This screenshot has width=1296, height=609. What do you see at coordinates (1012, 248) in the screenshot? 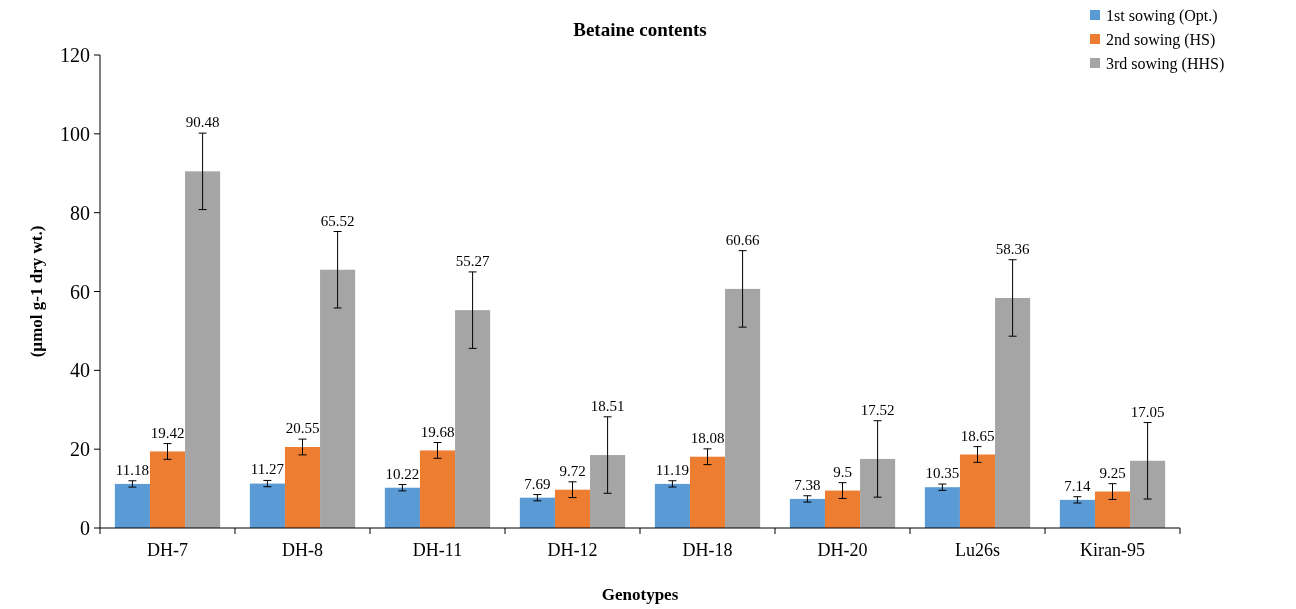
I see `data-label: 58.36` at bounding box center [1012, 248].